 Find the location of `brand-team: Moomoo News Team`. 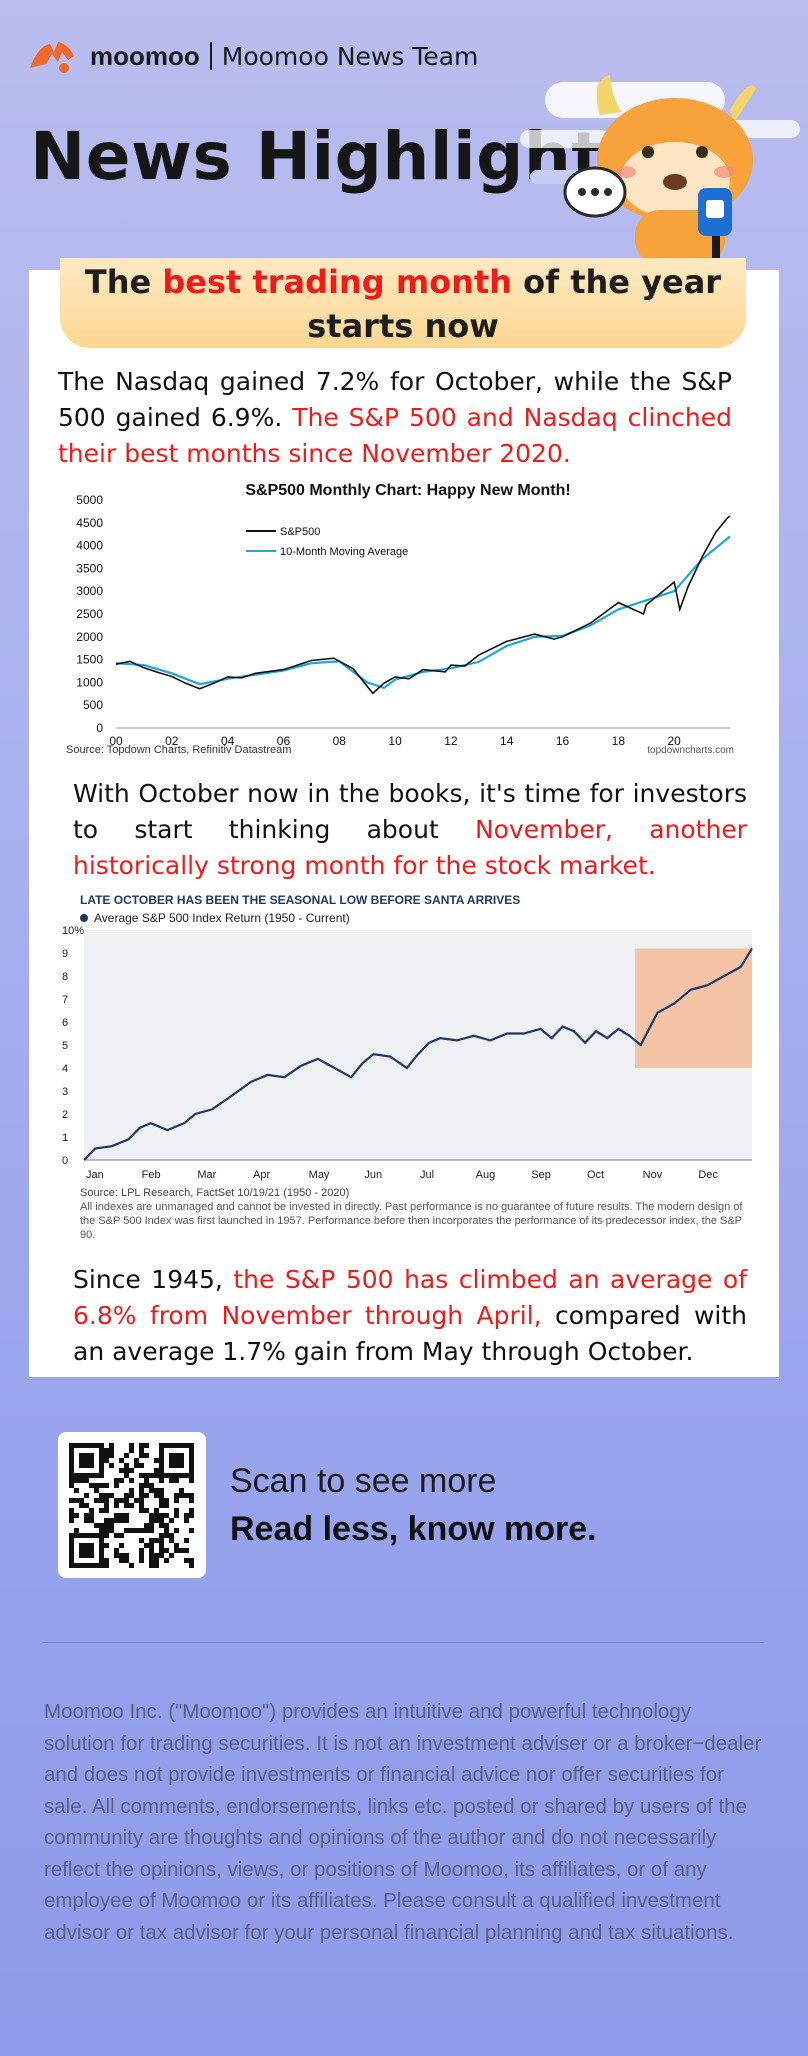

brand-team: Moomoo News Team is located at coordinates (350, 56).